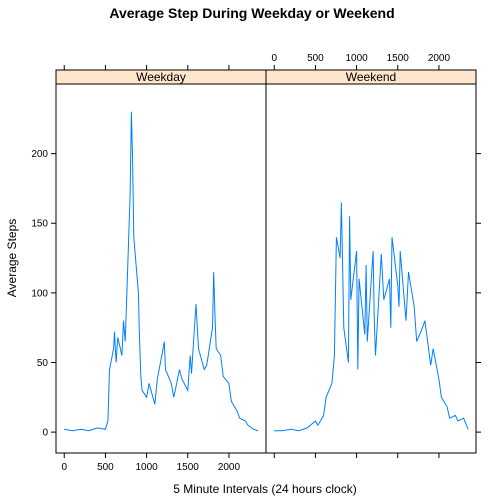 The image size is (504, 504). I want to click on y-tick-label: 50, so click(43, 363).